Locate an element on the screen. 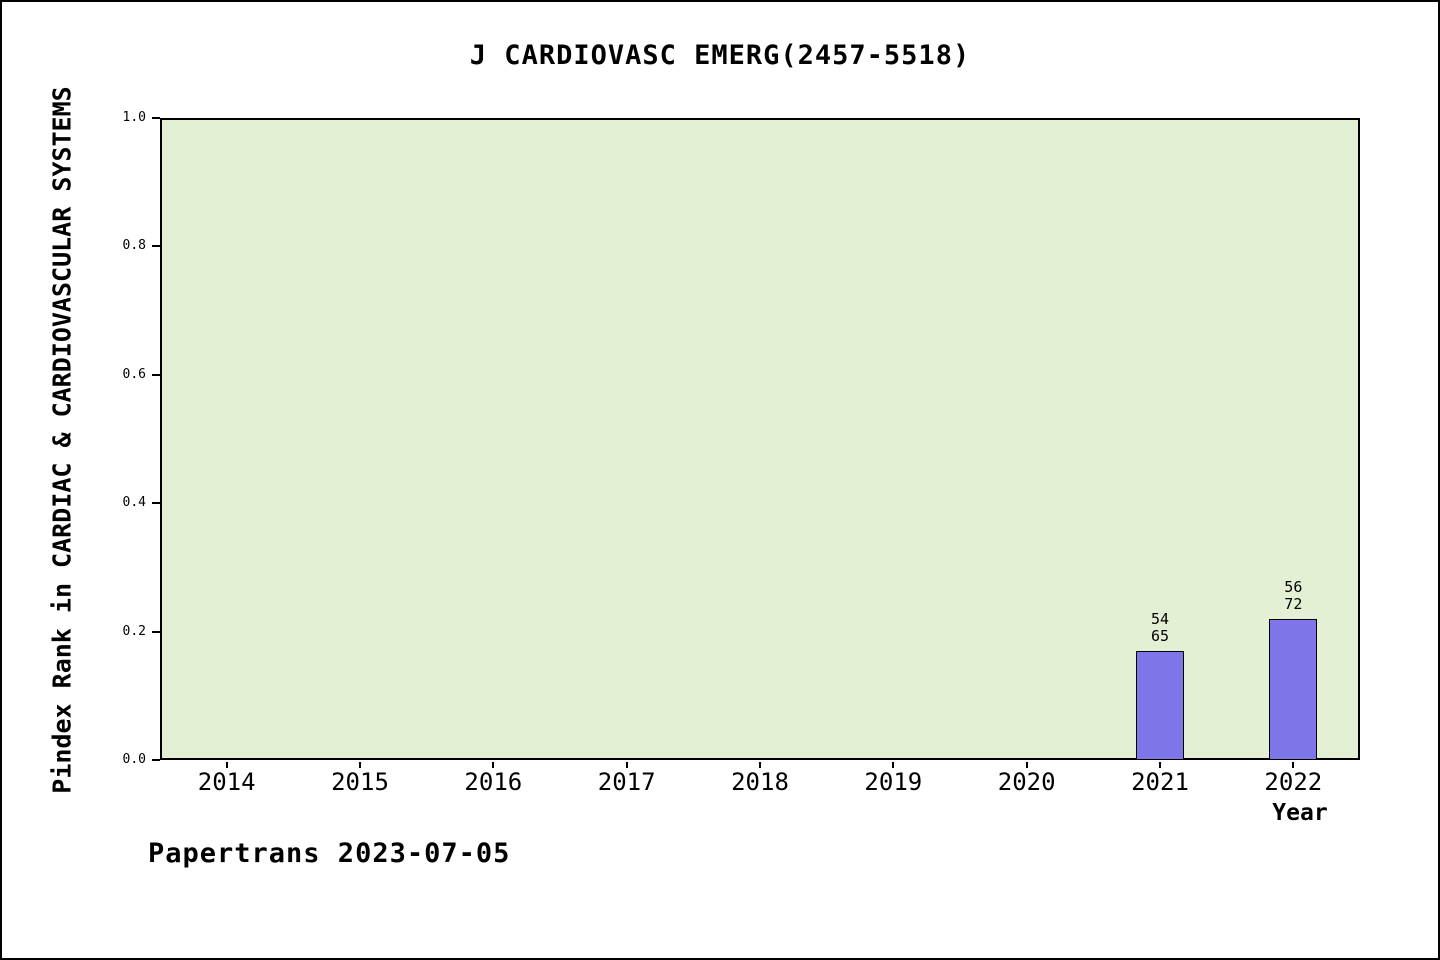  footer-watermark: Papertrans 2023-07-05 is located at coordinates (329, 853).